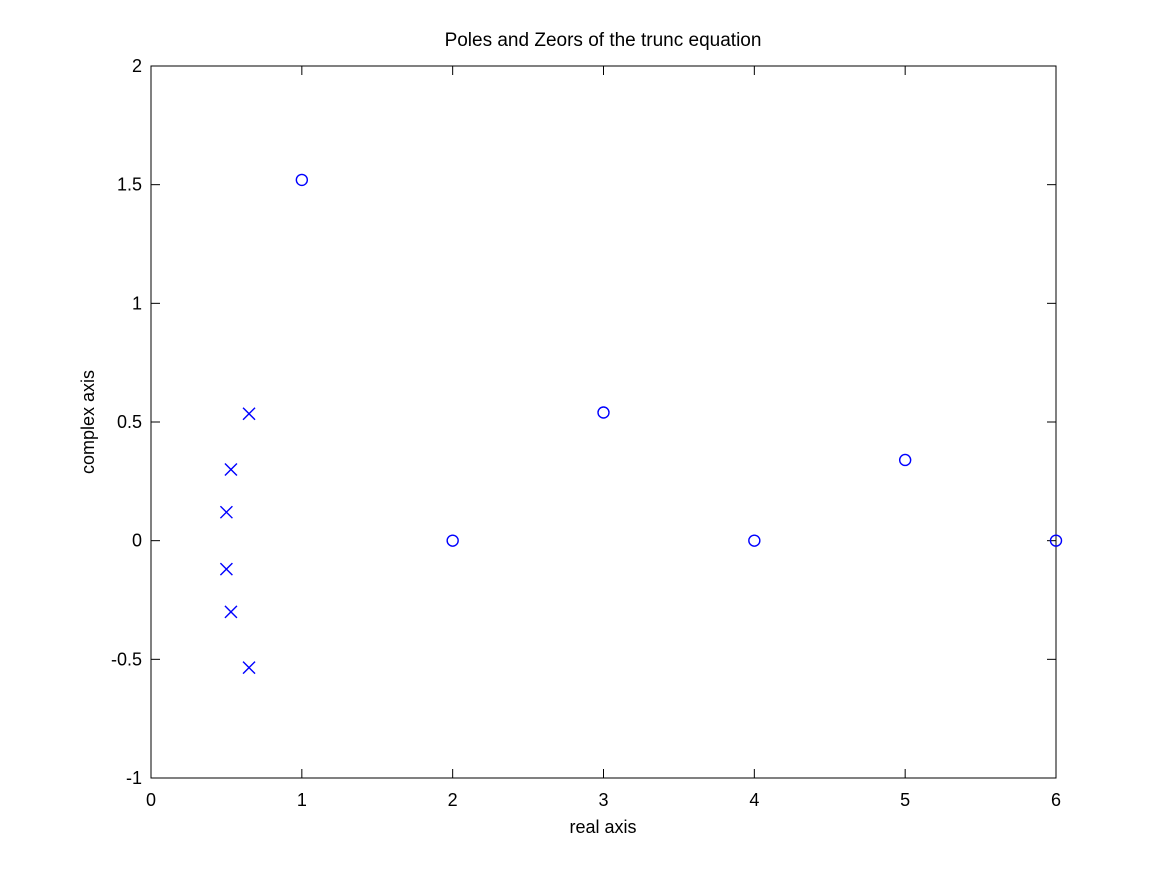 The width and height of the screenshot is (1167, 875). I want to click on x-tick-label: 4, so click(754, 800).